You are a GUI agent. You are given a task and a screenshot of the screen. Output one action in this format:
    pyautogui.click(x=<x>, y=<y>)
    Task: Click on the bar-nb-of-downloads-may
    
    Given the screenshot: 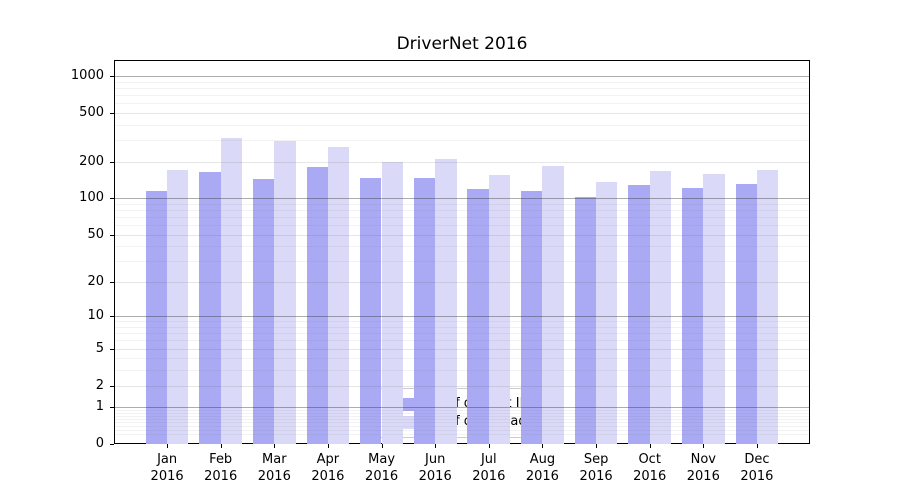 What is the action you would take?
    pyautogui.click(x=392, y=302)
    